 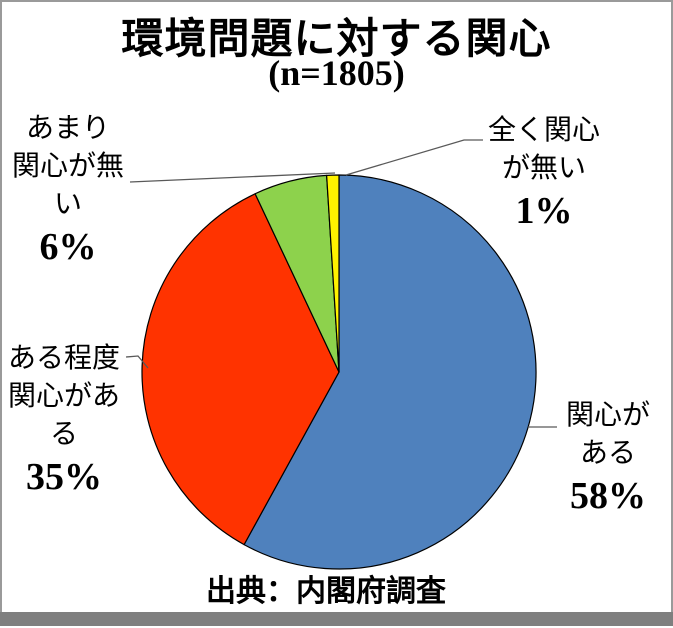 I want to click on label-aruteido-kanshin: ある程度 関心があ る 35%, so click(x=64, y=420).